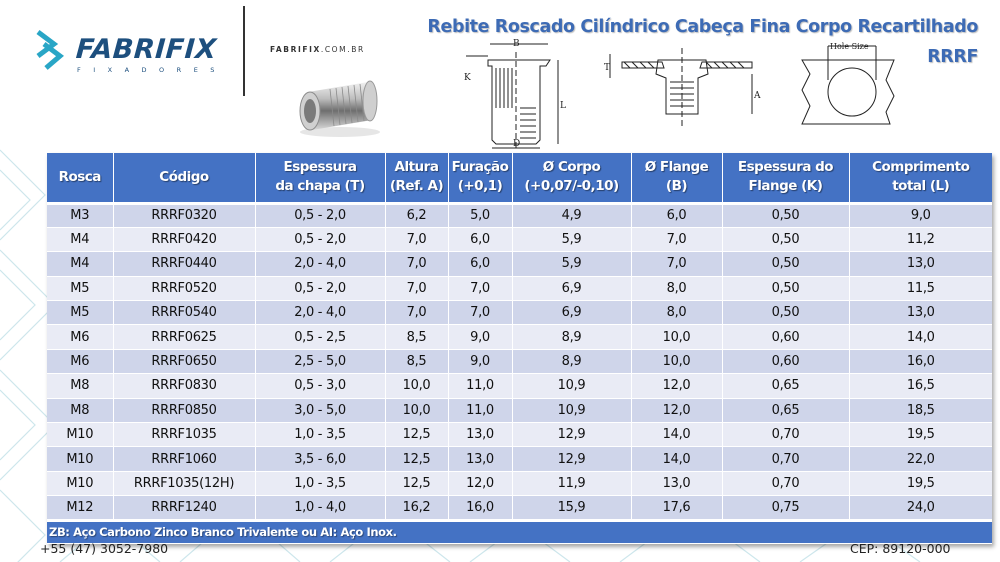 Image resolution: width=1000 pixels, height=562 pixels. I want to click on table-row: M3 RRRF0320 0,5 - 2,0 6,2 5,0 4,9 6,0 0,50 9,0, so click(519, 215).